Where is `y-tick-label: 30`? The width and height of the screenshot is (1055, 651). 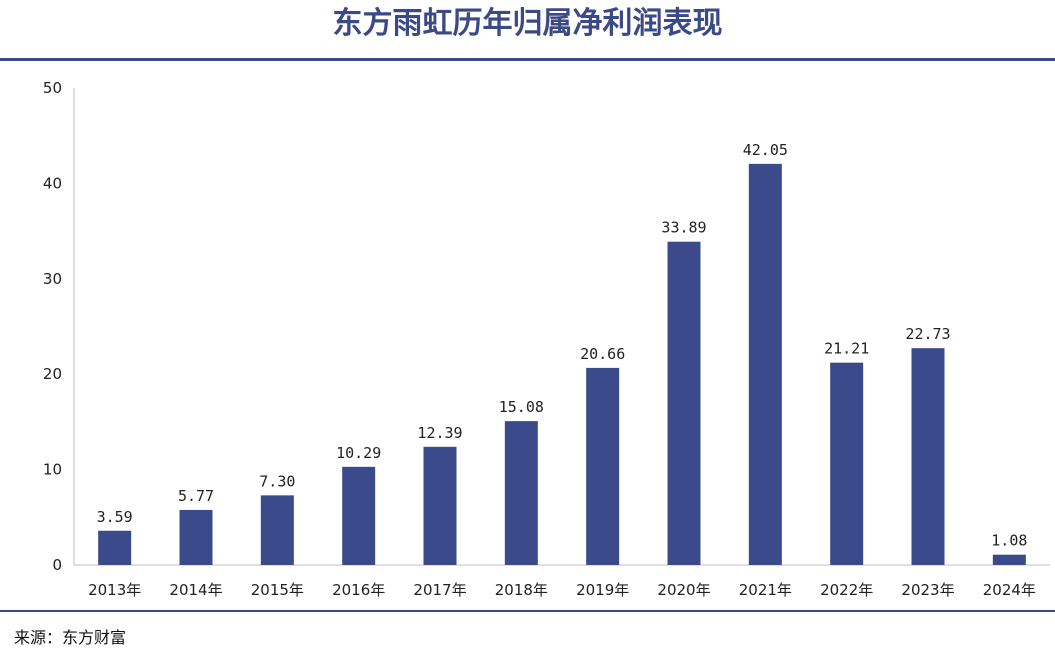
y-tick-label: 30 is located at coordinates (52, 279).